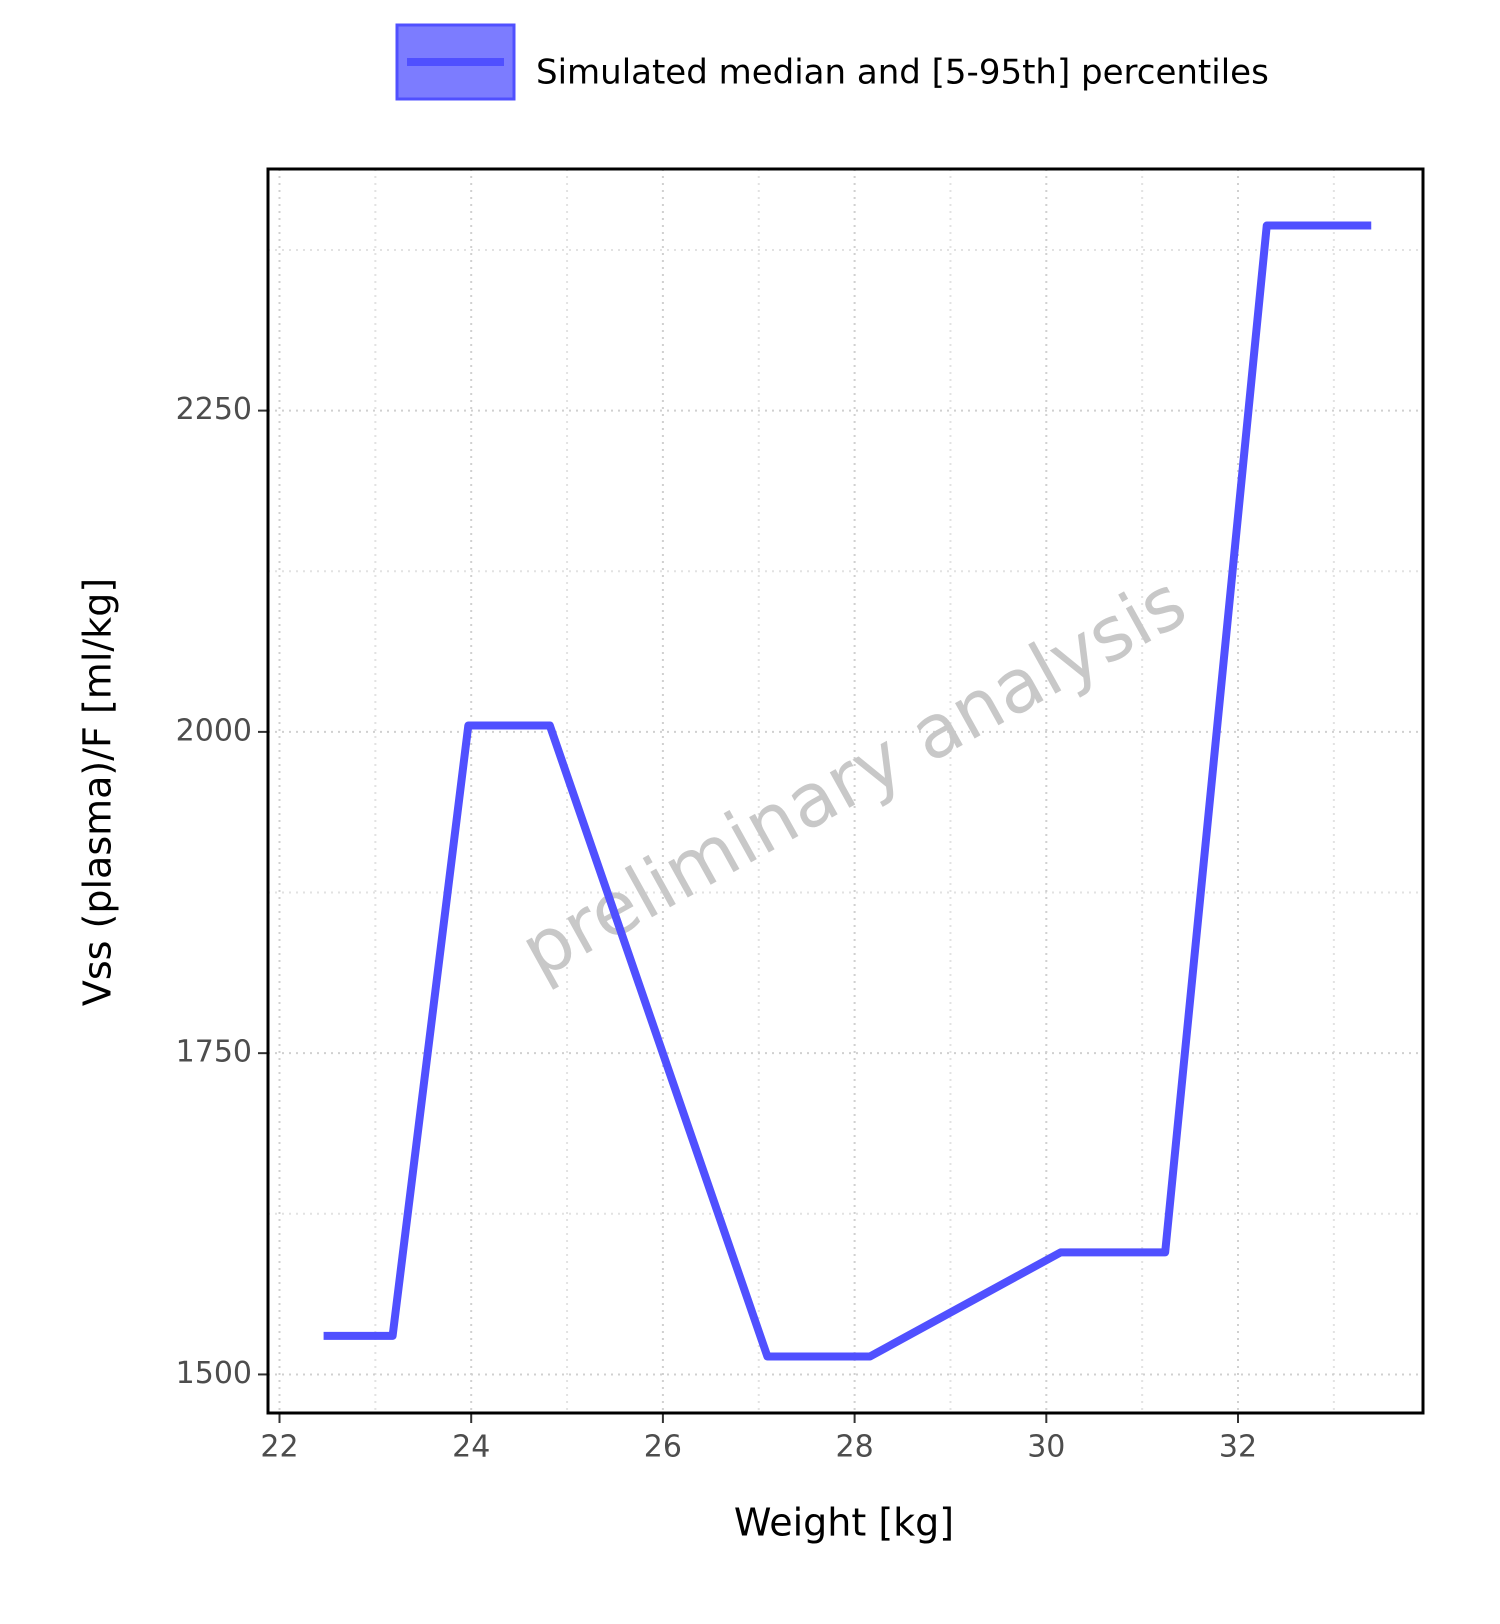 This screenshot has width=1500, height=1624. I want to click on x-tick-label: 24, so click(471, 1447).